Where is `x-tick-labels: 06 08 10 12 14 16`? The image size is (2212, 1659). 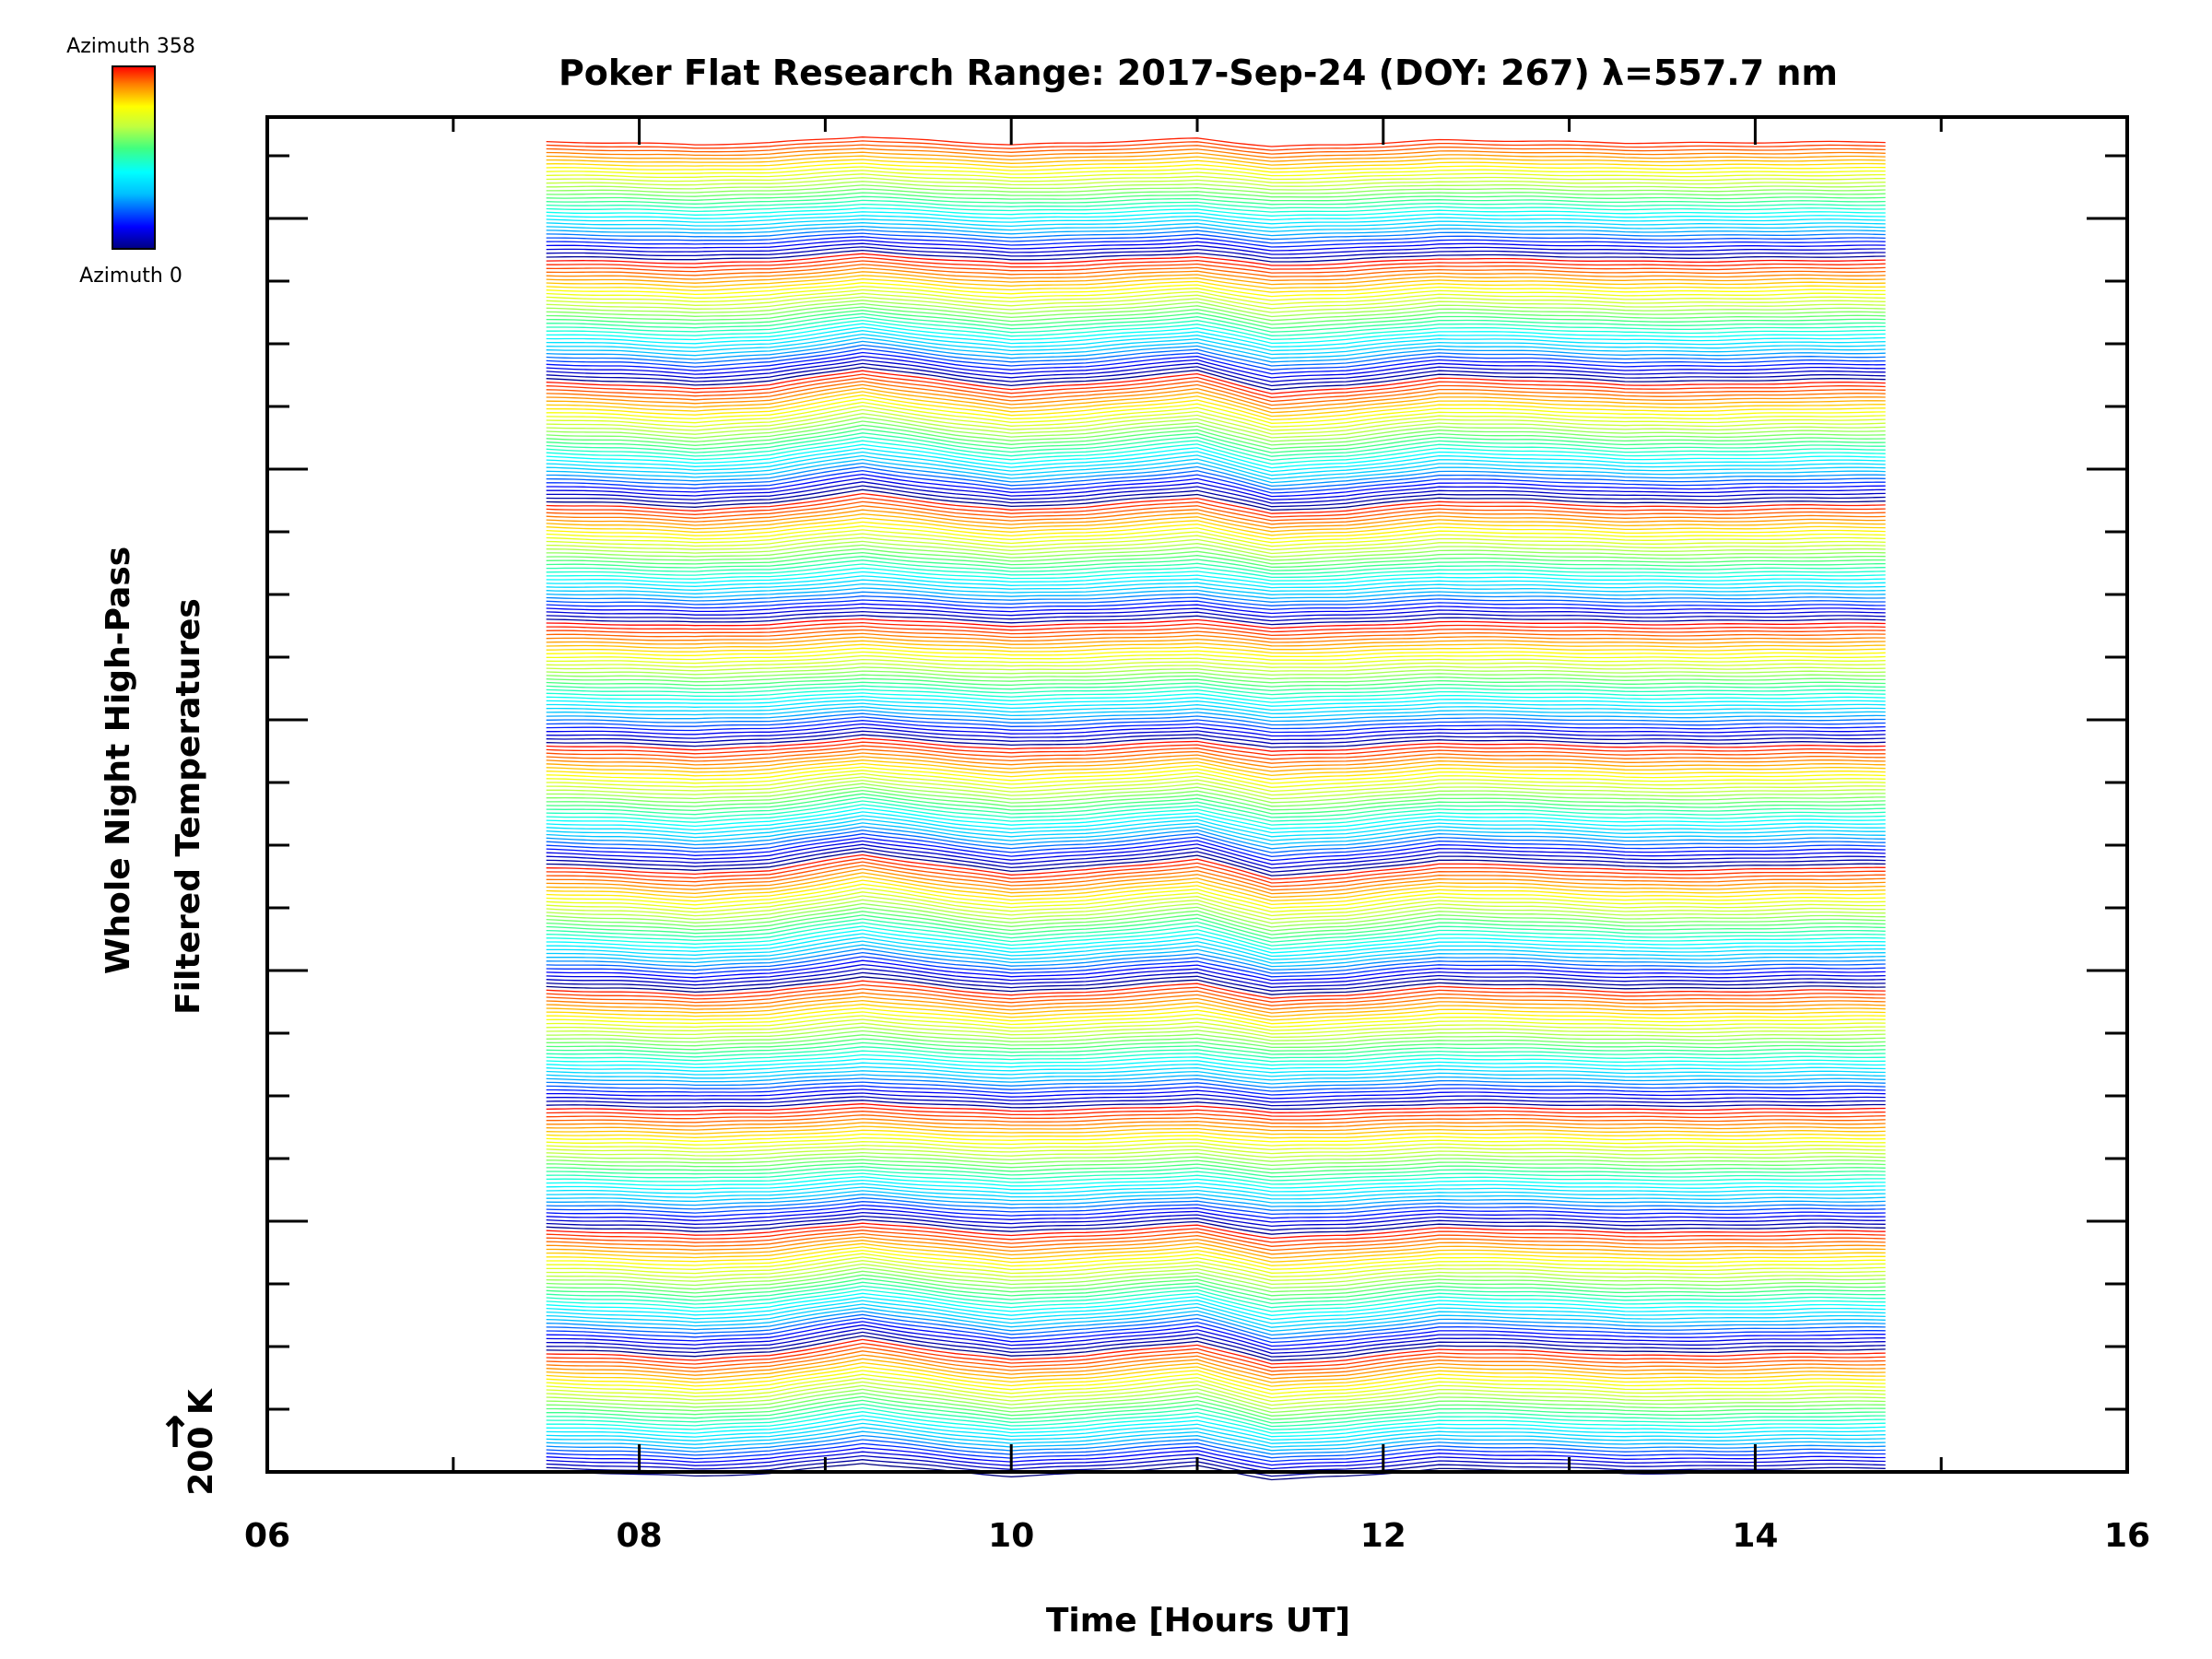 x-tick-labels: 06 08 10 12 14 16 is located at coordinates (1197, 1536).